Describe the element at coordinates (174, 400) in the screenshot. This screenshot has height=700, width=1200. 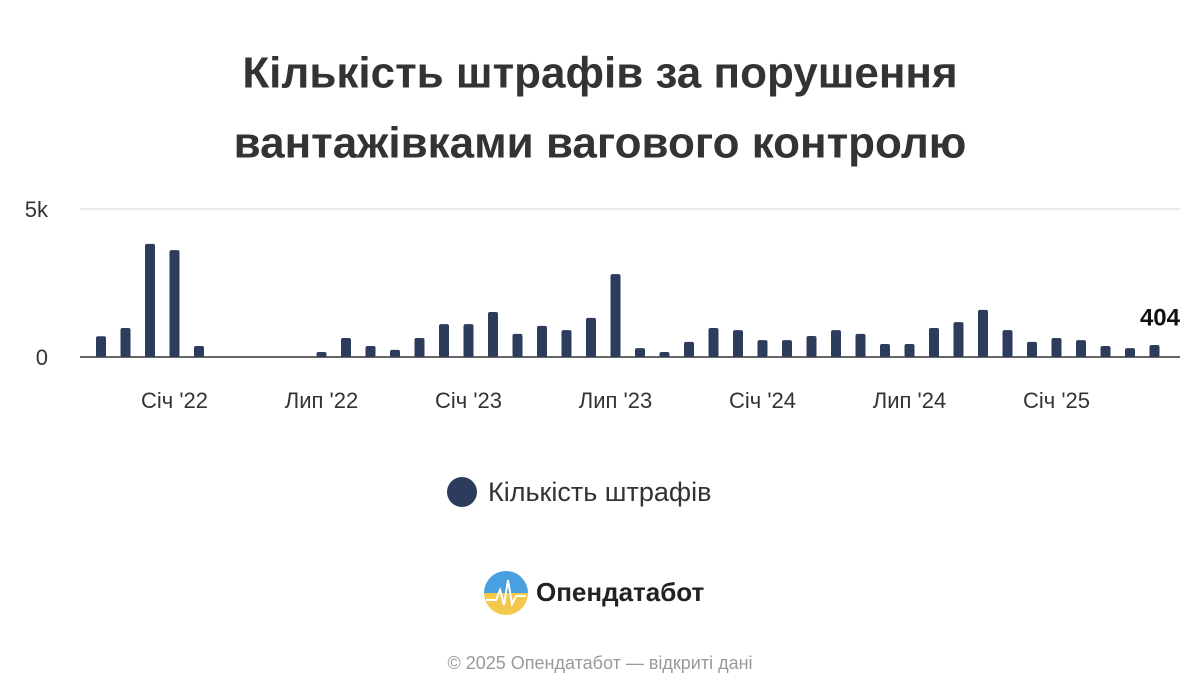
I see `x-tick-label: Січ '22` at that location.